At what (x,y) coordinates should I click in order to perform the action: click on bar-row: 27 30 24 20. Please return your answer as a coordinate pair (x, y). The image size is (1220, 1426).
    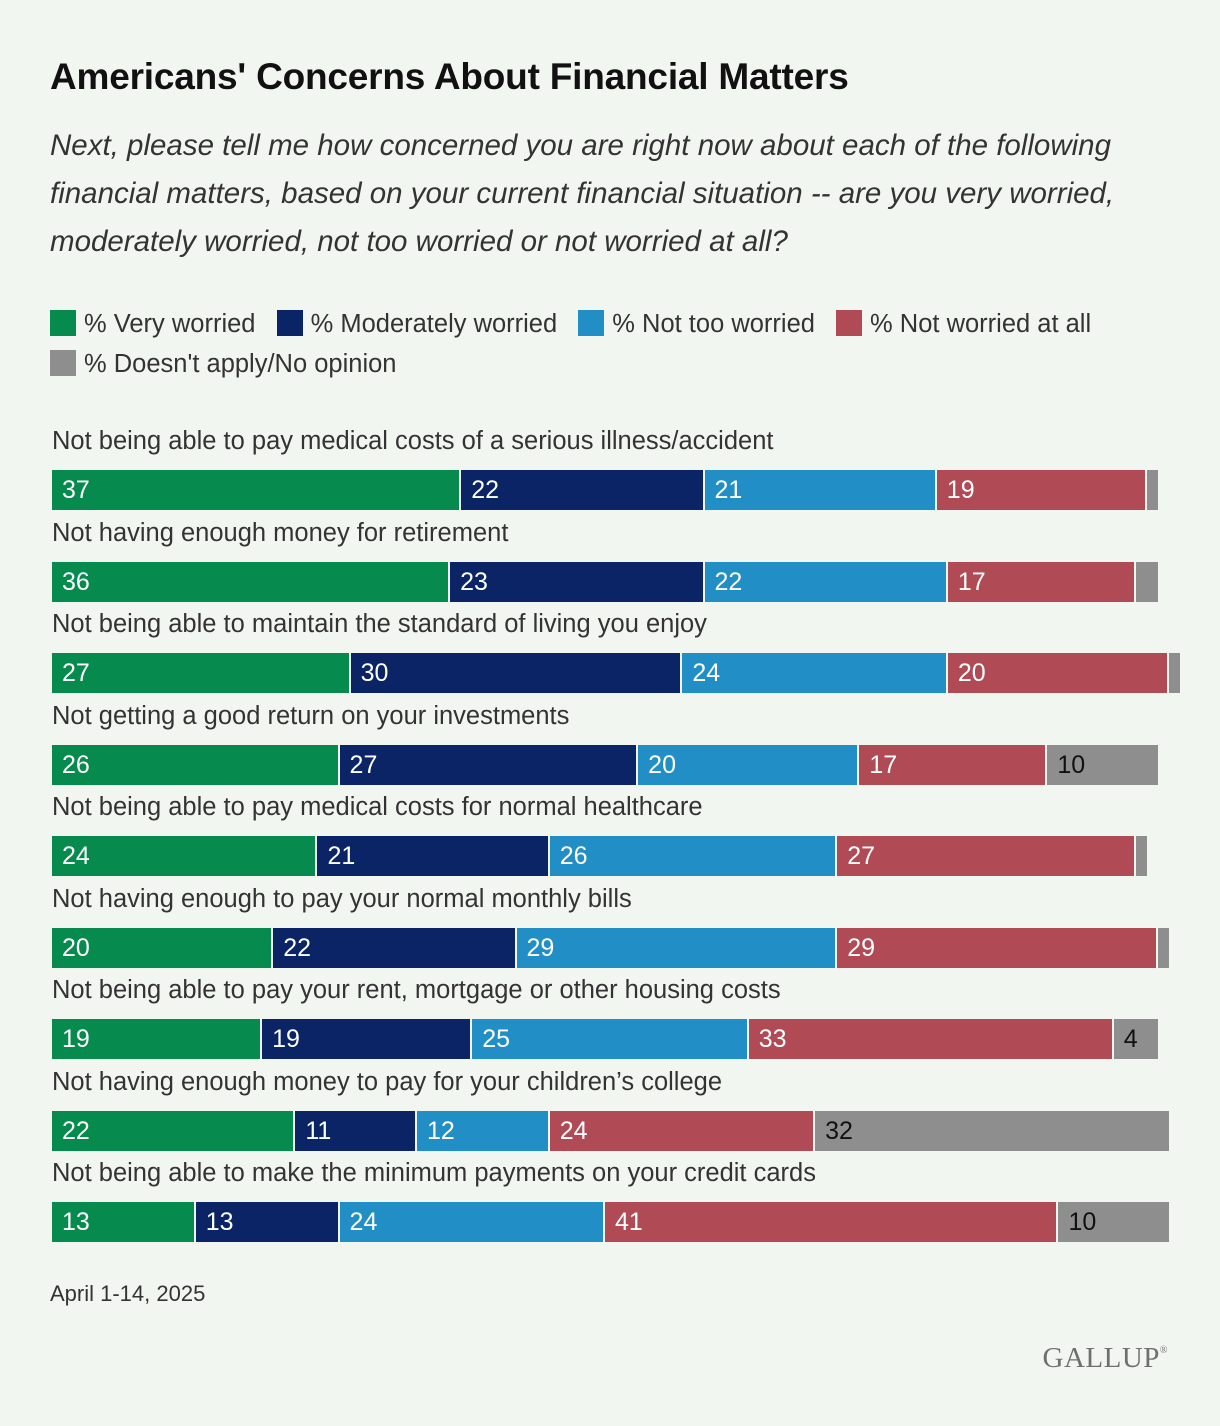
    Looking at the image, I should click on (616, 673).